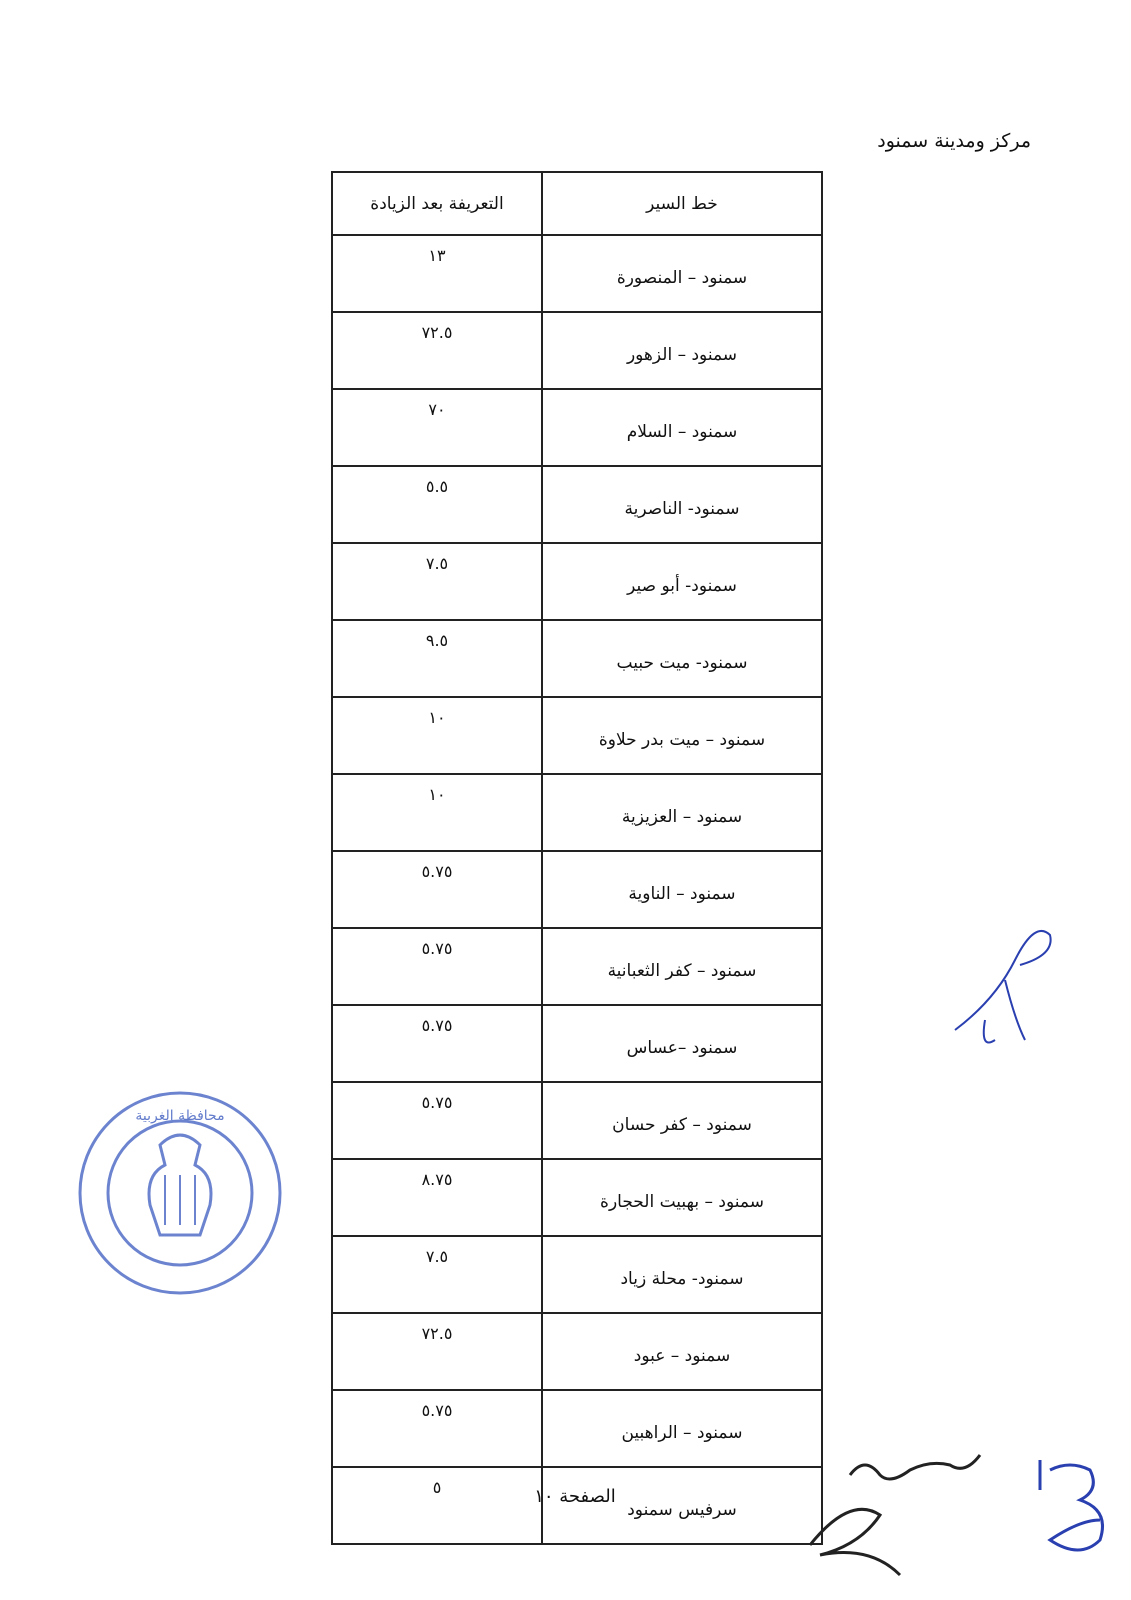  I want to click on route-cell: سمنود – العزيزية, so click(682, 812).